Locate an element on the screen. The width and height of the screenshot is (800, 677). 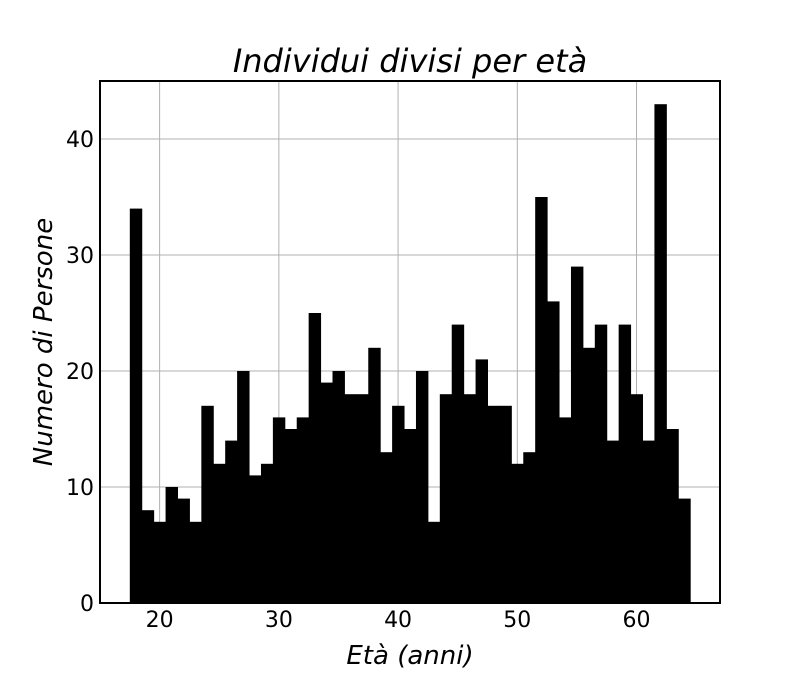
y-axis-label: Numero di Persone is located at coordinates (44, 342).